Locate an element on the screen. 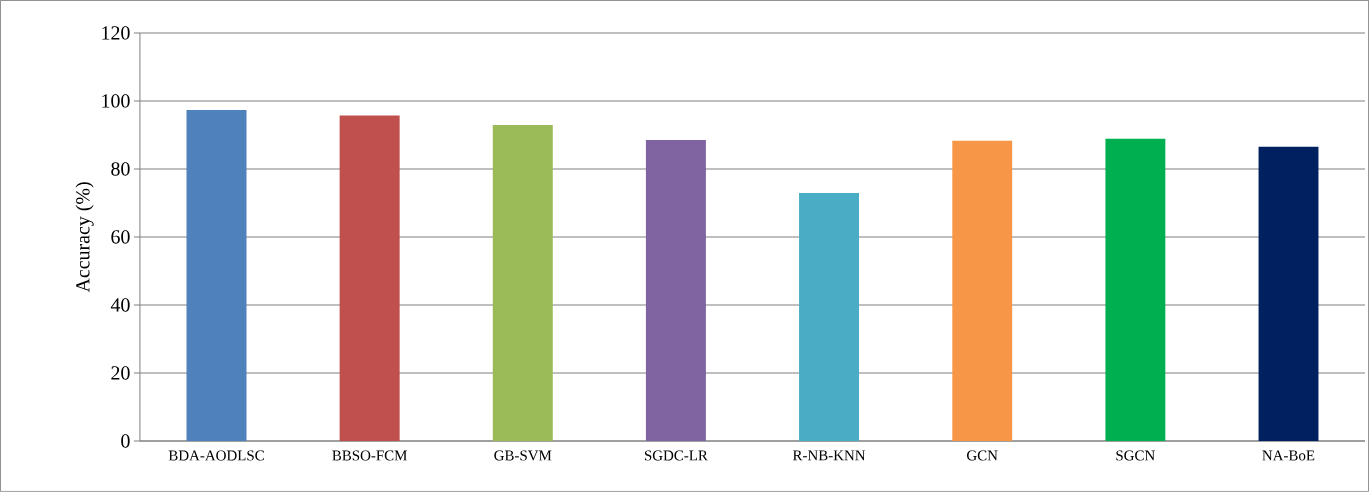  x-tick-label: BBSO-FCM is located at coordinates (369, 455).